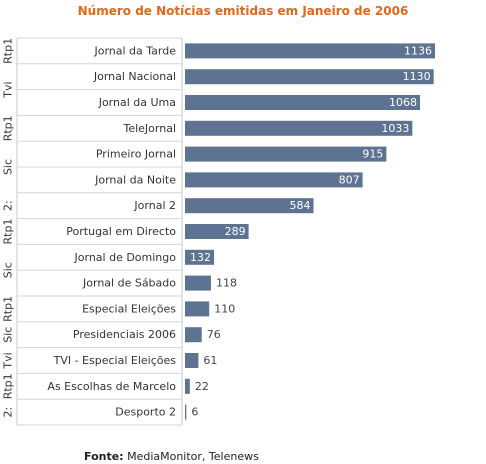  What do you see at coordinates (226, 283) in the screenshot?
I see `value-label: 118` at bounding box center [226, 283].